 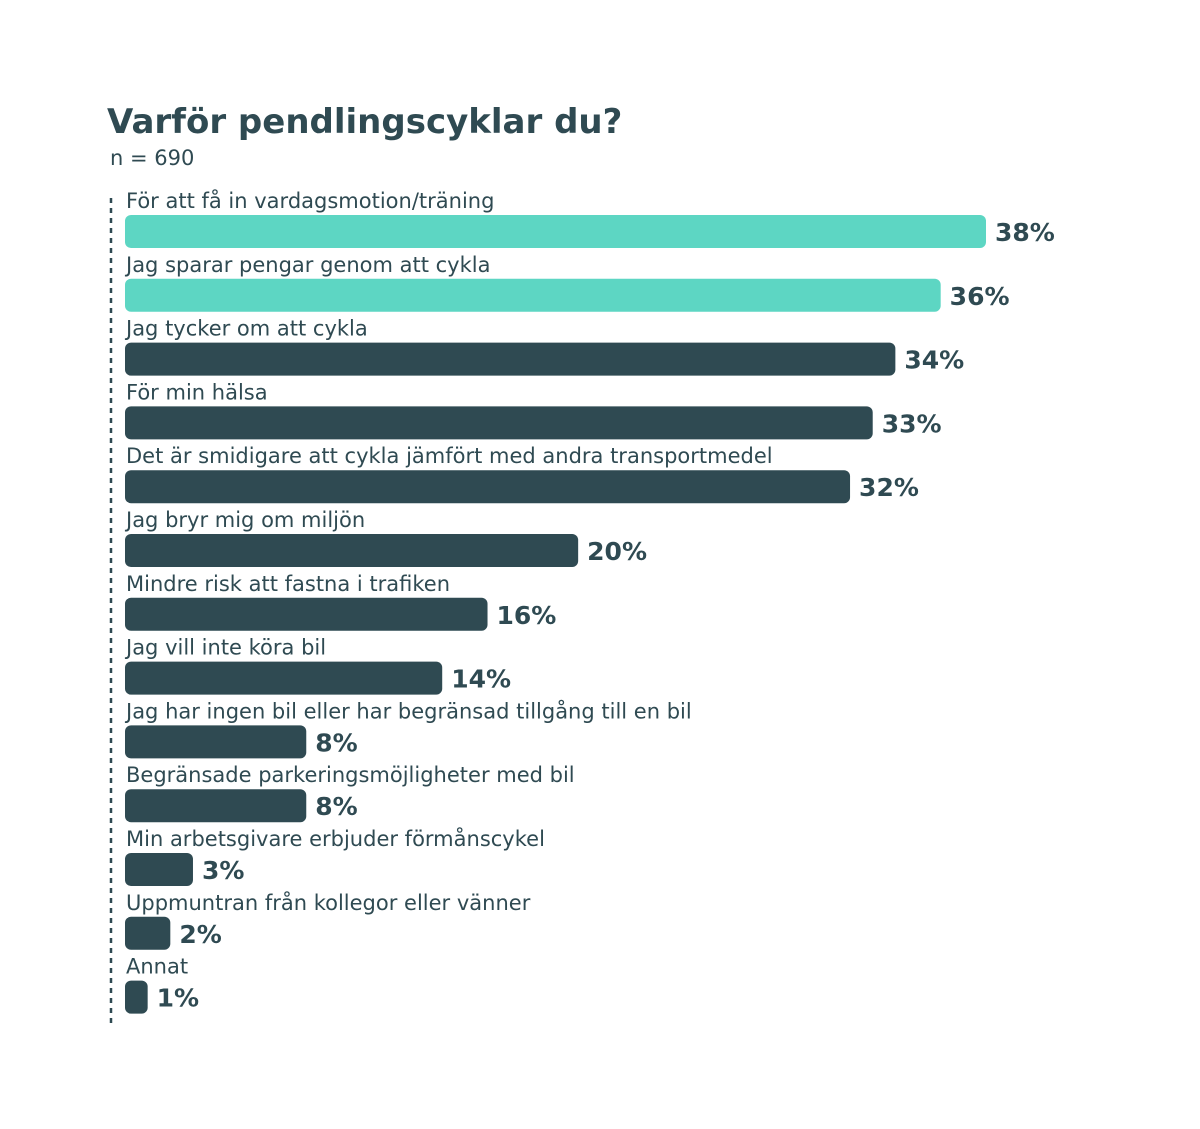 What do you see at coordinates (288, 584) in the screenshot?
I see `category-label: Mindre risk att fastna i trafiken` at bounding box center [288, 584].